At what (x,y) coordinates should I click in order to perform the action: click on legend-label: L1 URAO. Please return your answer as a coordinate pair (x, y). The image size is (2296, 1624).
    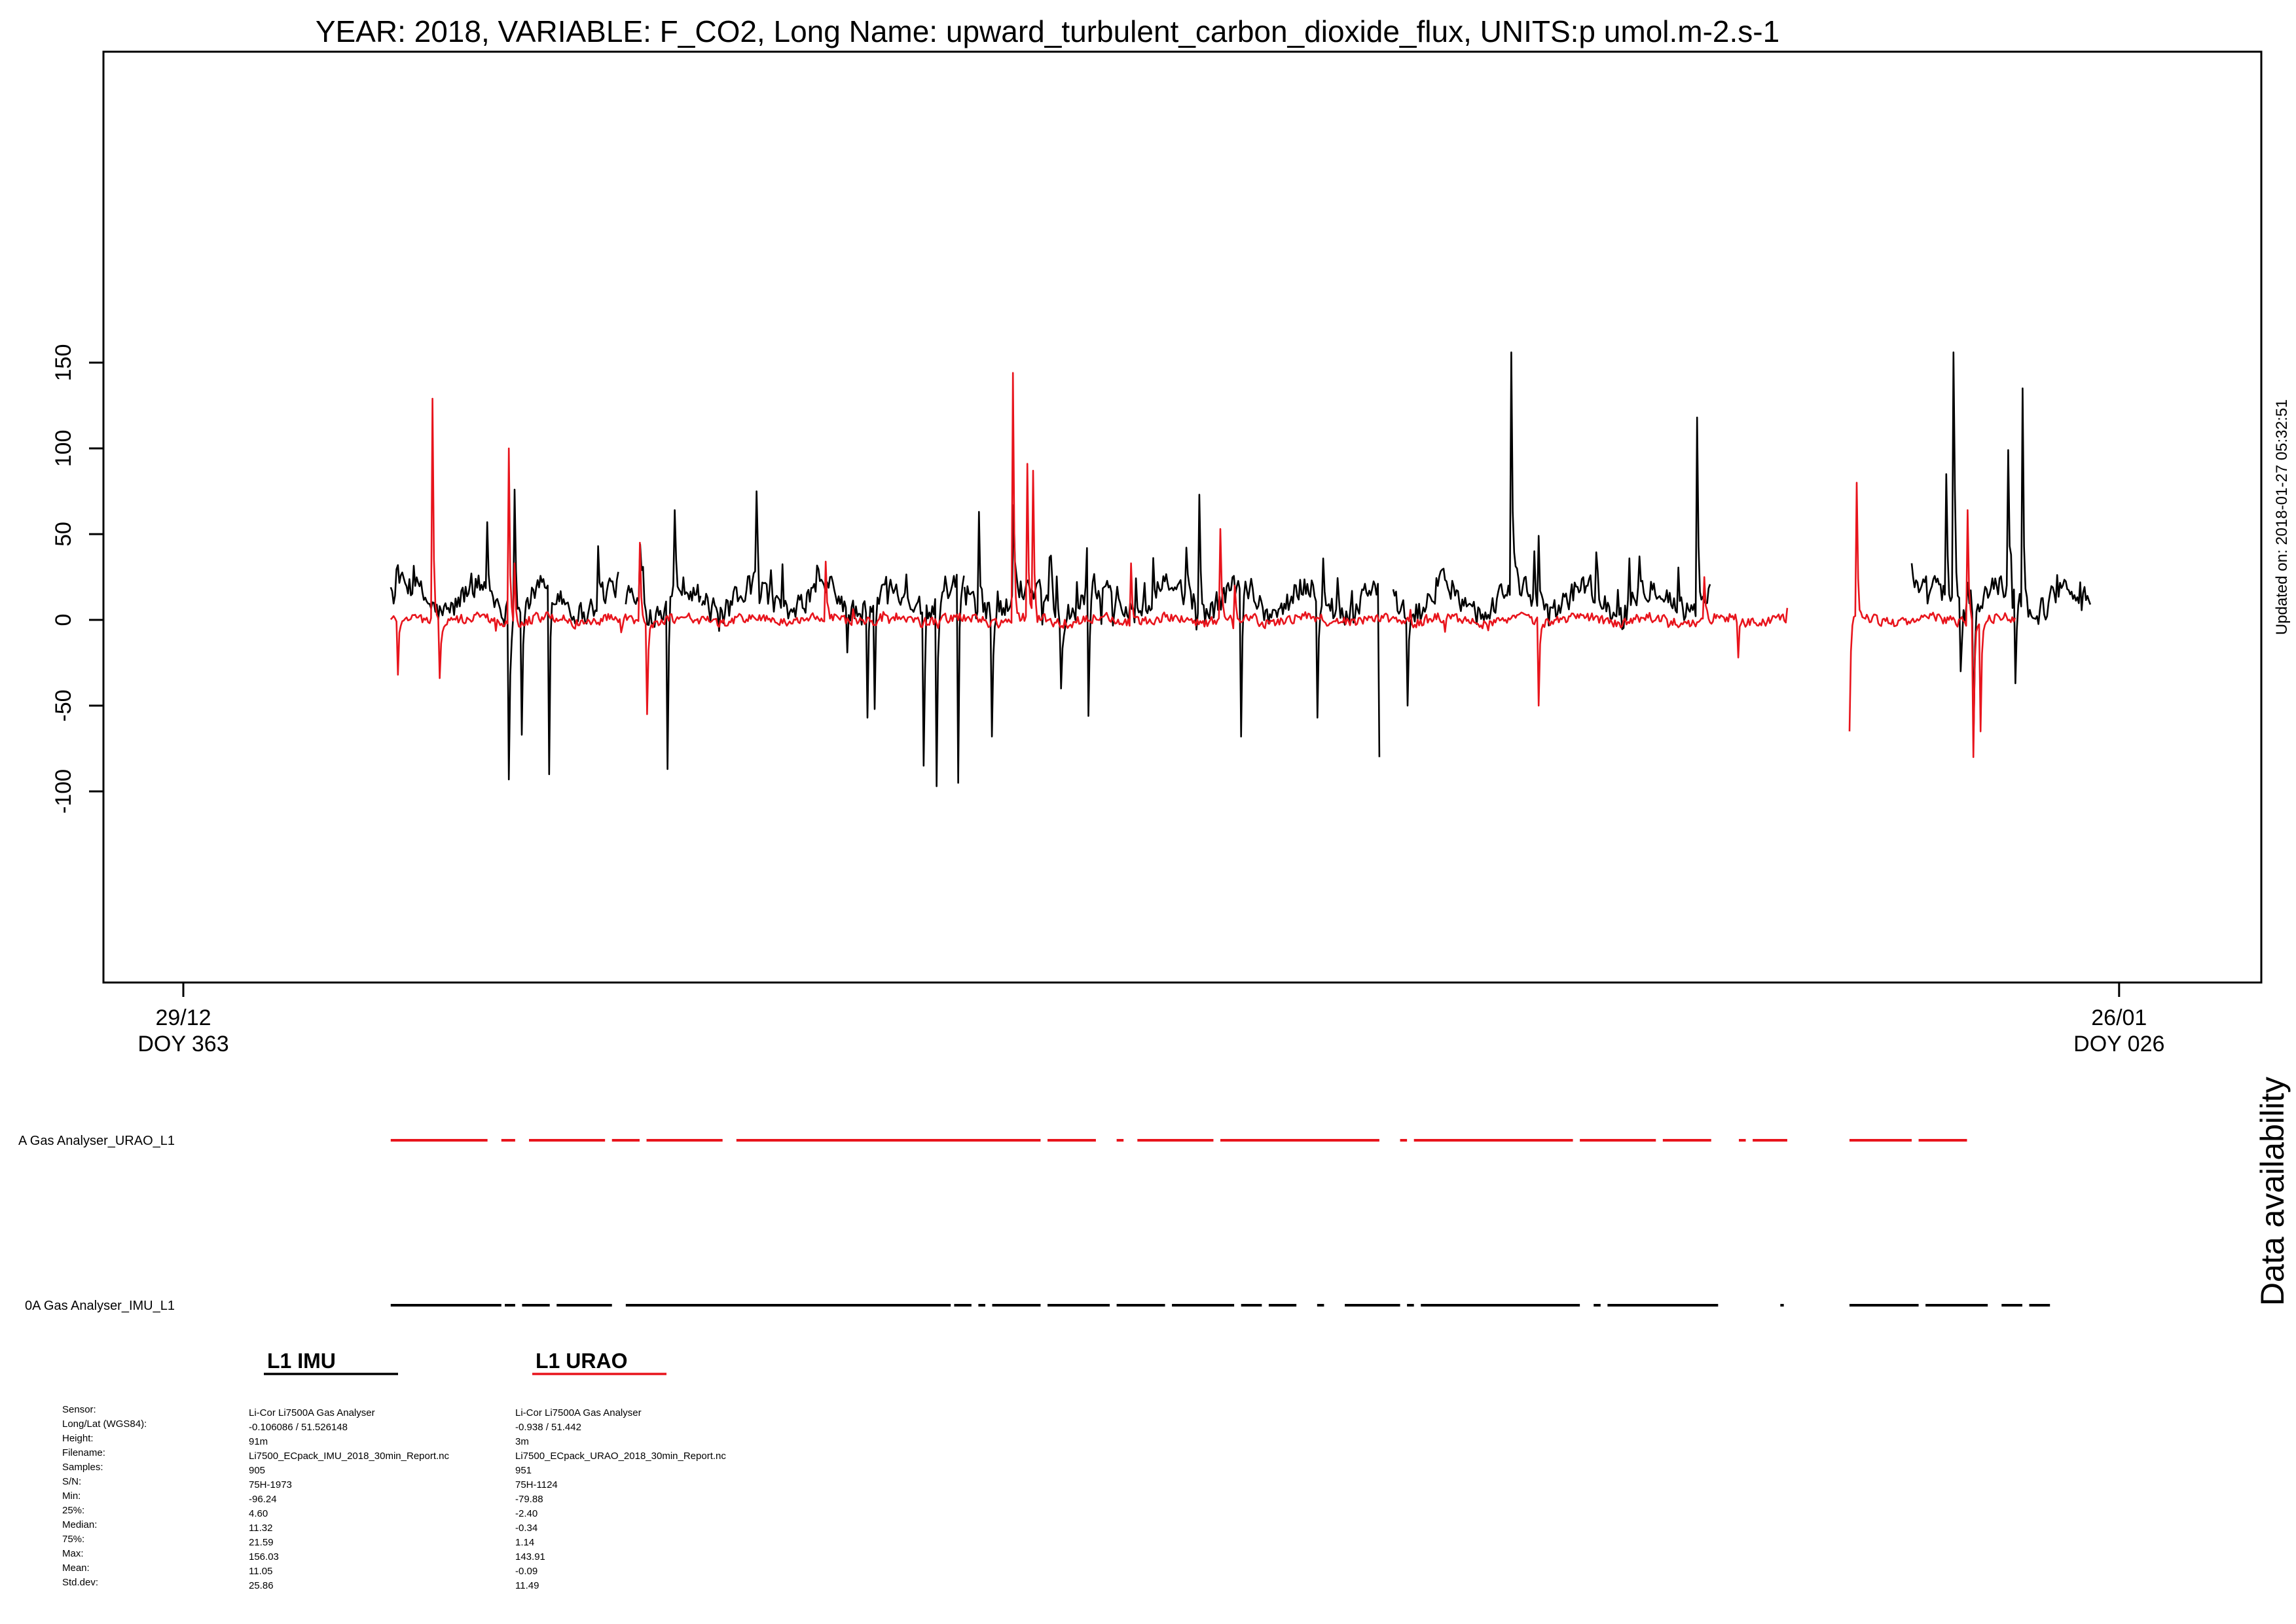
    Looking at the image, I should click on (581, 1361).